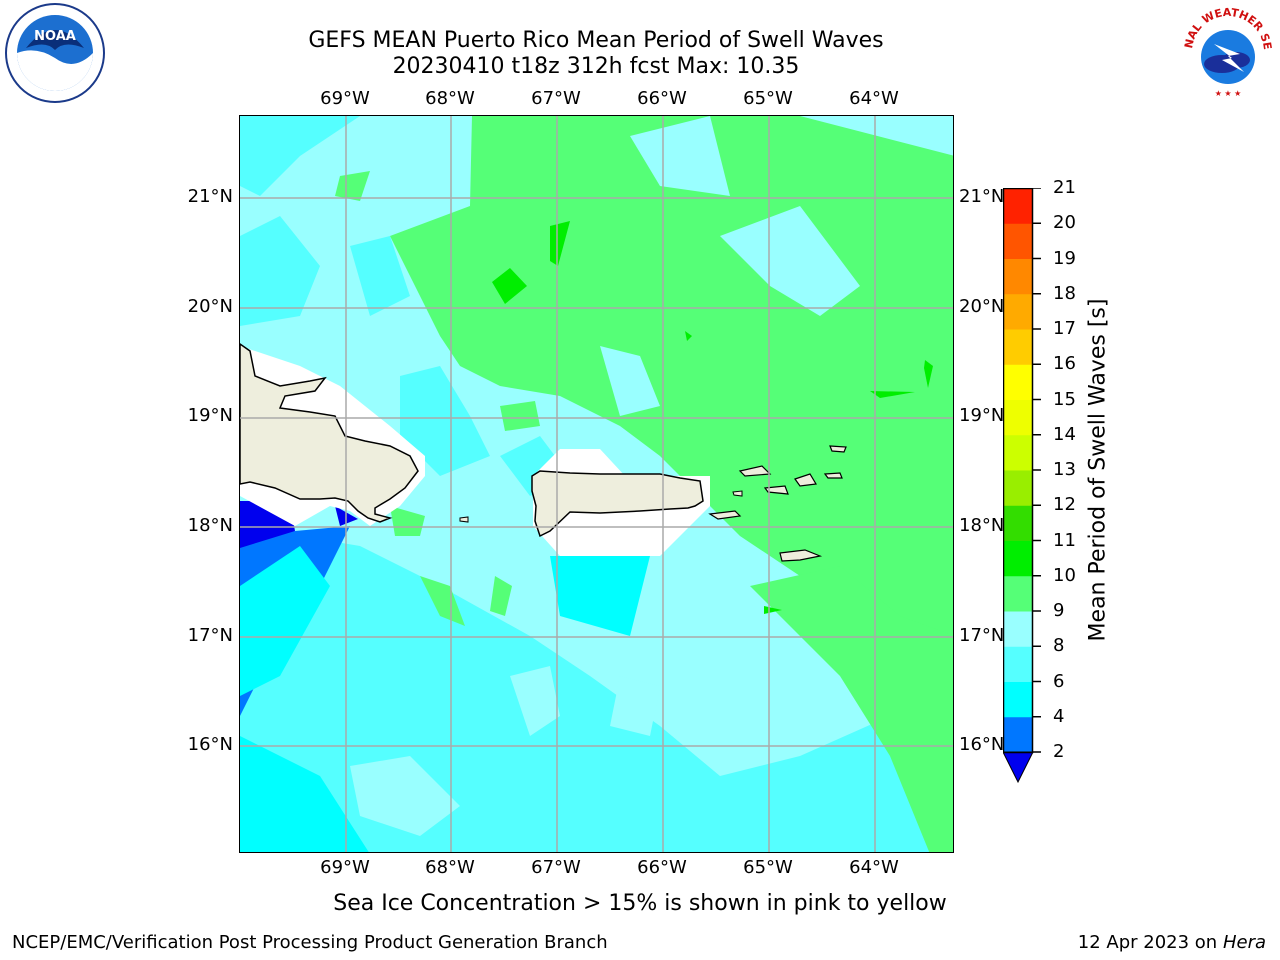 The height and width of the screenshot is (960, 1280). What do you see at coordinates (982, 306) in the screenshot?
I see `lat-tick-right: 20°N` at bounding box center [982, 306].